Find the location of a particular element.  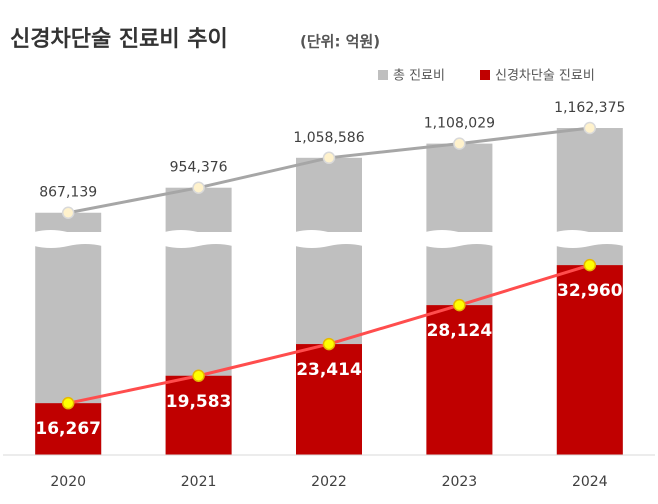

data-label: 867,139 is located at coordinates (68, 193).